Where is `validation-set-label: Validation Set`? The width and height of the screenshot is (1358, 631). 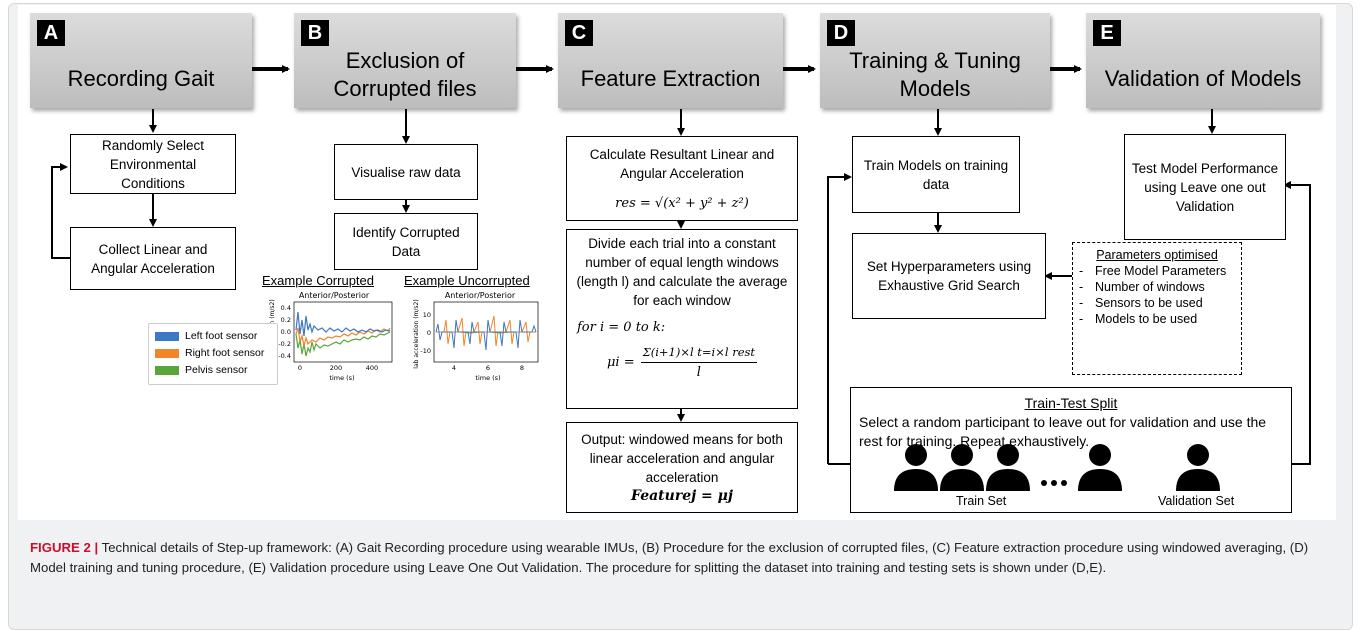 validation-set-label: Validation Set is located at coordinates (1196, 501).